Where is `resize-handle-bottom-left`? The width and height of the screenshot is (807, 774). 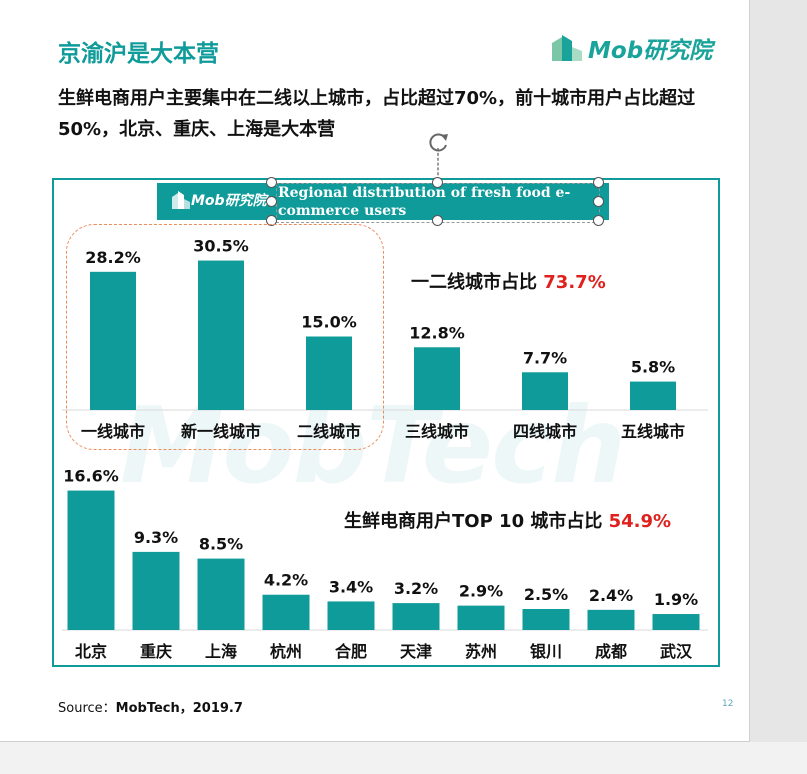
resize-handle-bottom-left is located at coordinates (271, 220).